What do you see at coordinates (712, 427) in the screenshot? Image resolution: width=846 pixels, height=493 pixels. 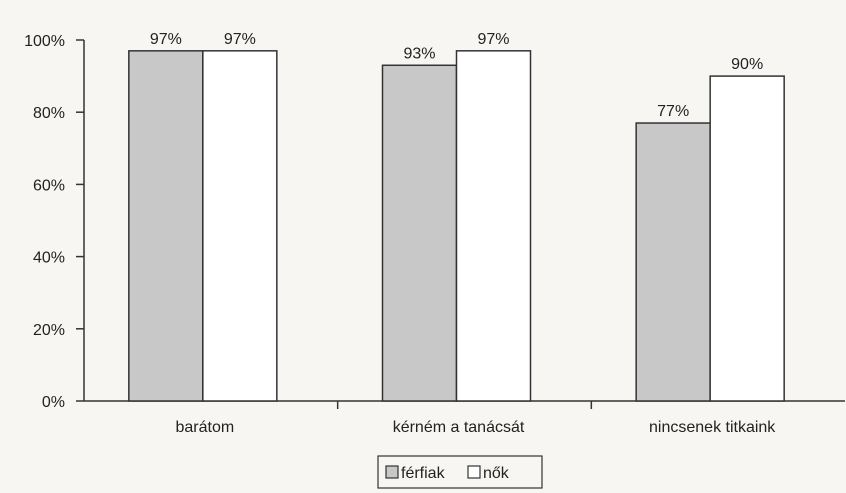 I see `x-category-label: nincsenek titkaink` at bounding box center [712, 427].